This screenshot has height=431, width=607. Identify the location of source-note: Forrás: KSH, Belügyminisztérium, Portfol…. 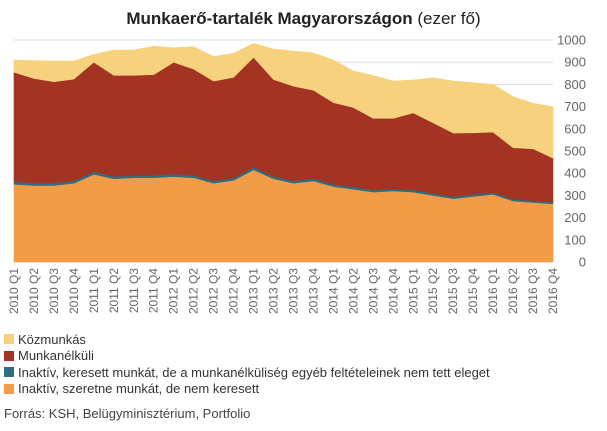
(127, 413).